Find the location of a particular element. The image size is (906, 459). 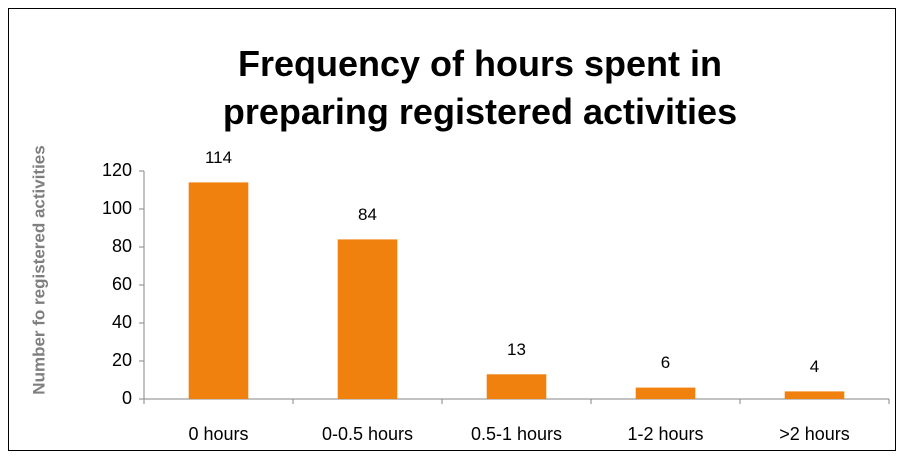

x-tick-label: >2 hours is located at coordinates (814, 434).